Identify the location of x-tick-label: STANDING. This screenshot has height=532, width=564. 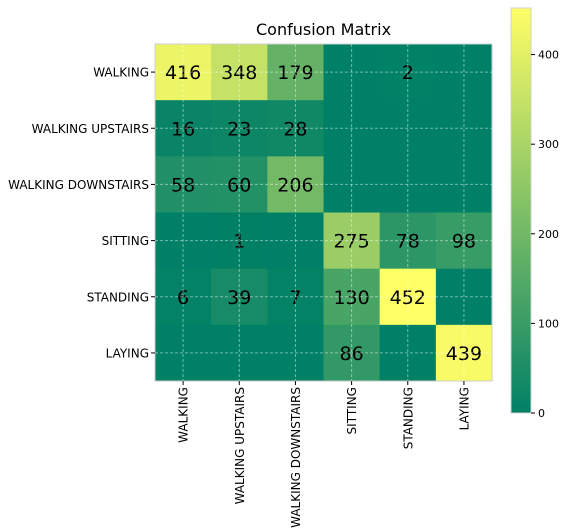
(408, 418).